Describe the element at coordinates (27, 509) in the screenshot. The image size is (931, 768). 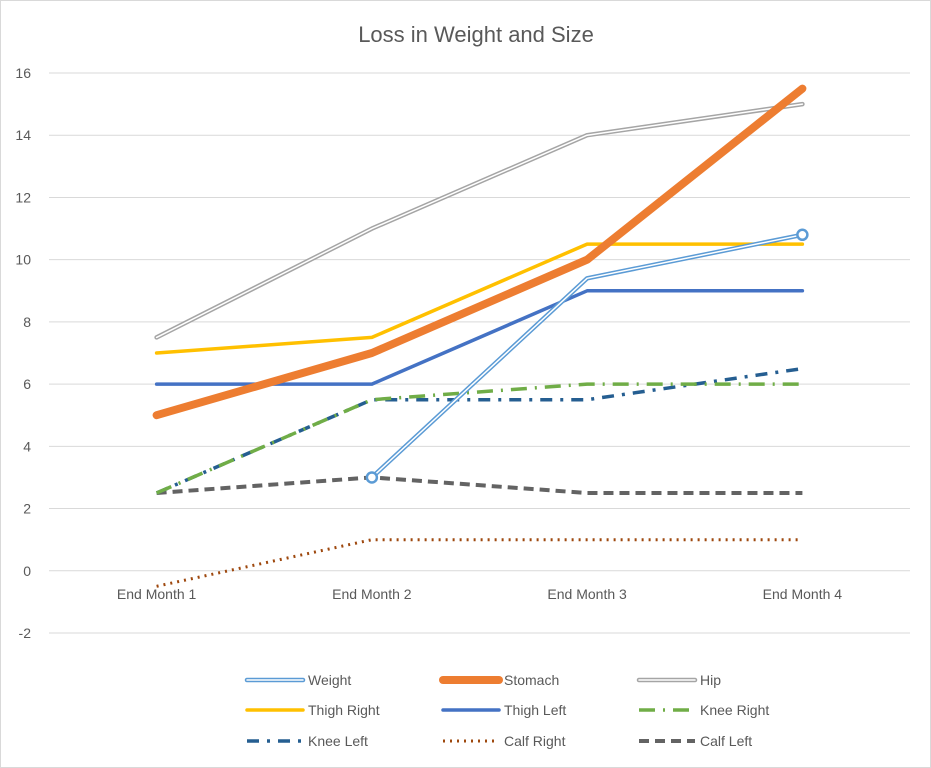
I see `y-tick-label: 2` at that location.